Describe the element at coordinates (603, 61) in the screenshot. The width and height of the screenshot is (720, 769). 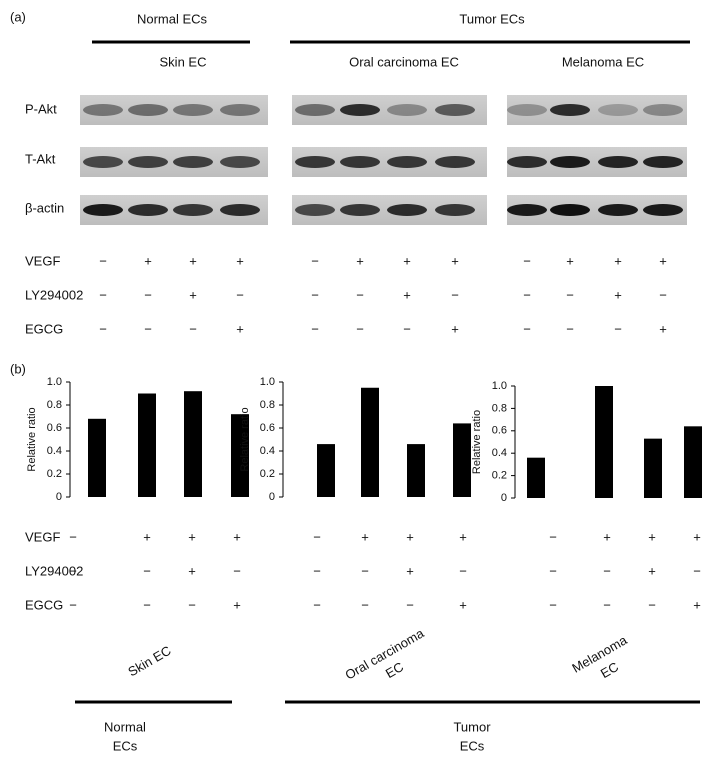
I see `cell-type: Melanoma EC` at that location.